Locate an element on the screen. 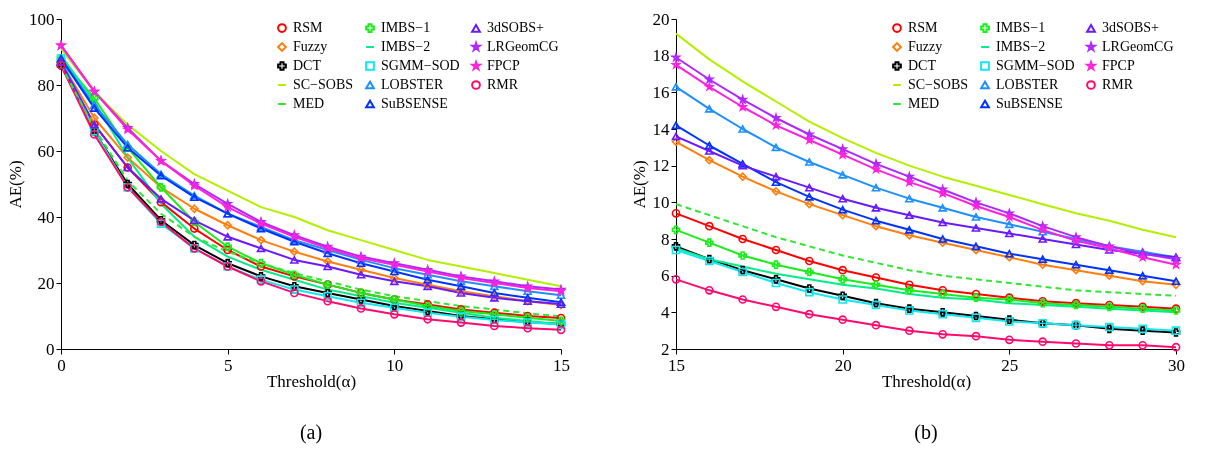 Image resolution: width=1215 pixels, height=454 pixels. y-tick-label: 6 is located at coordinates (665, 276).